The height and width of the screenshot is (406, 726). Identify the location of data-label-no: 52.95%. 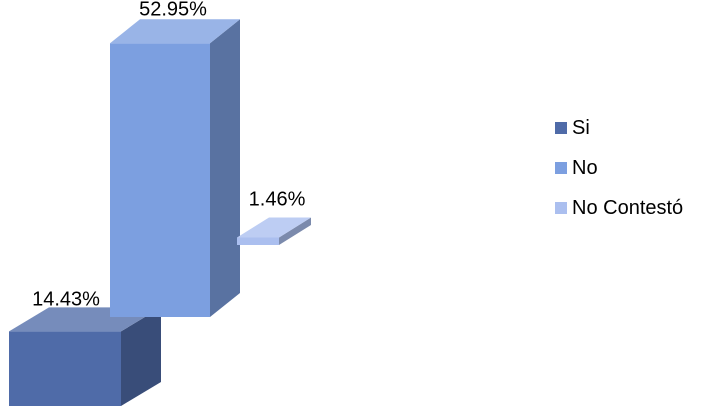
(173, 10).